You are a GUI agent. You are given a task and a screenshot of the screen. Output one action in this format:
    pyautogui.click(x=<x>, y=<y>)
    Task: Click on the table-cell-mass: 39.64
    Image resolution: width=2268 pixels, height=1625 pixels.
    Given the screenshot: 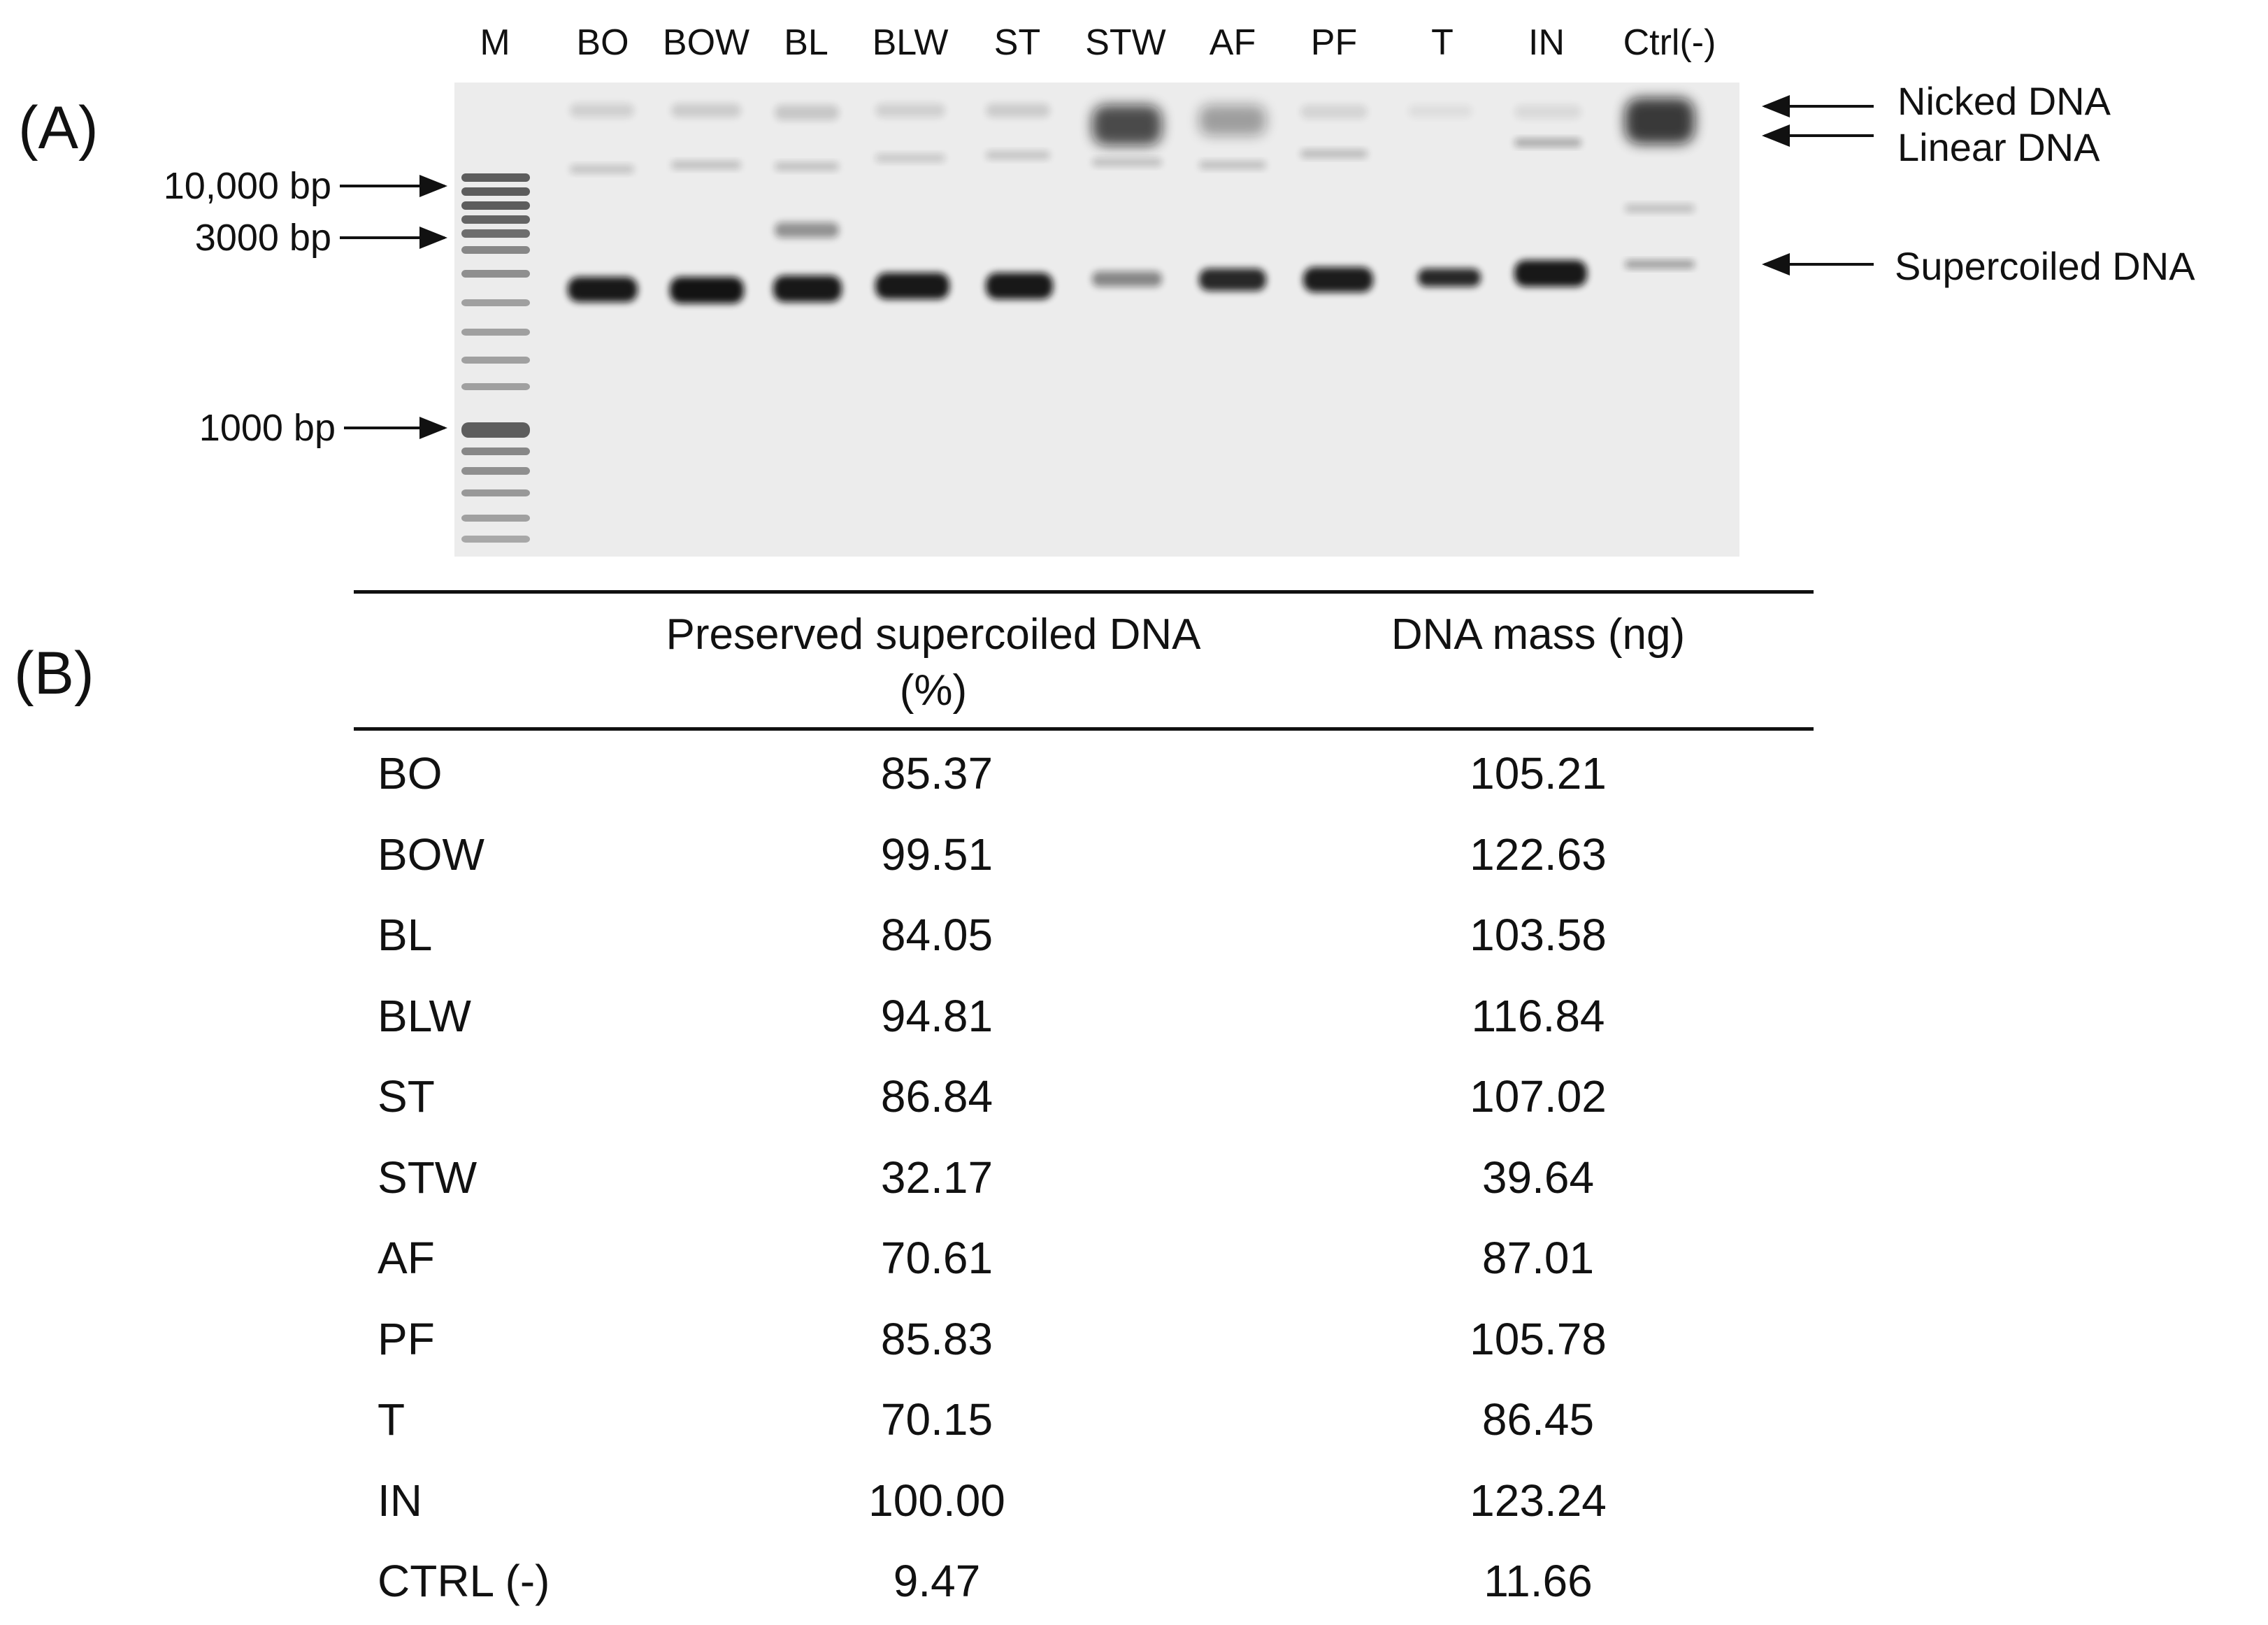 What is the action you would take?
    pyautogui.click(x=1538, y=1178)
    